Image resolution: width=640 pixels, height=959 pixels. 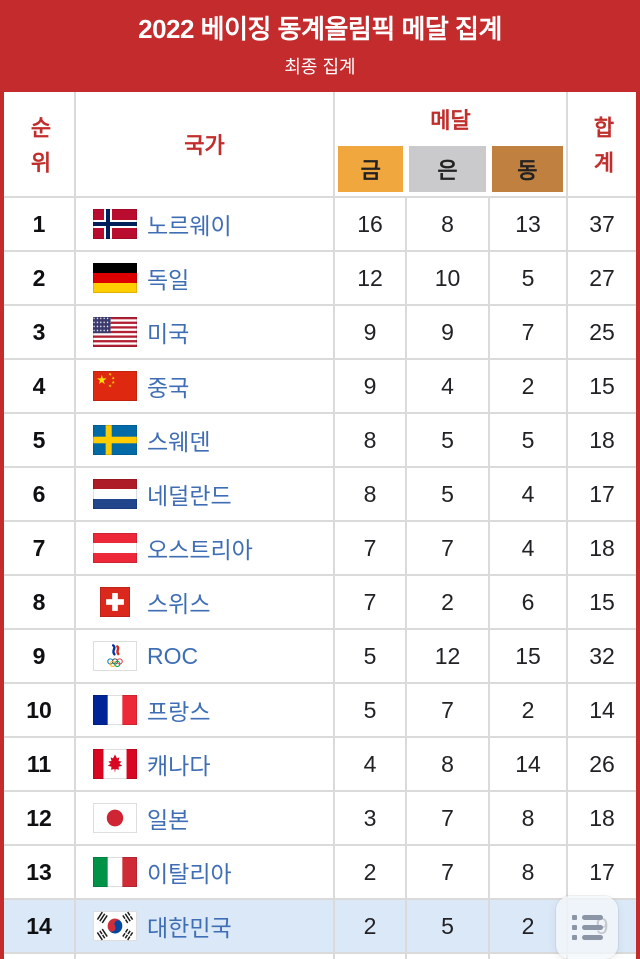 What do you see at coordinates (168, 388) in the screenshot?
I see `country-link: 중국` at bounding box center [168, 388].